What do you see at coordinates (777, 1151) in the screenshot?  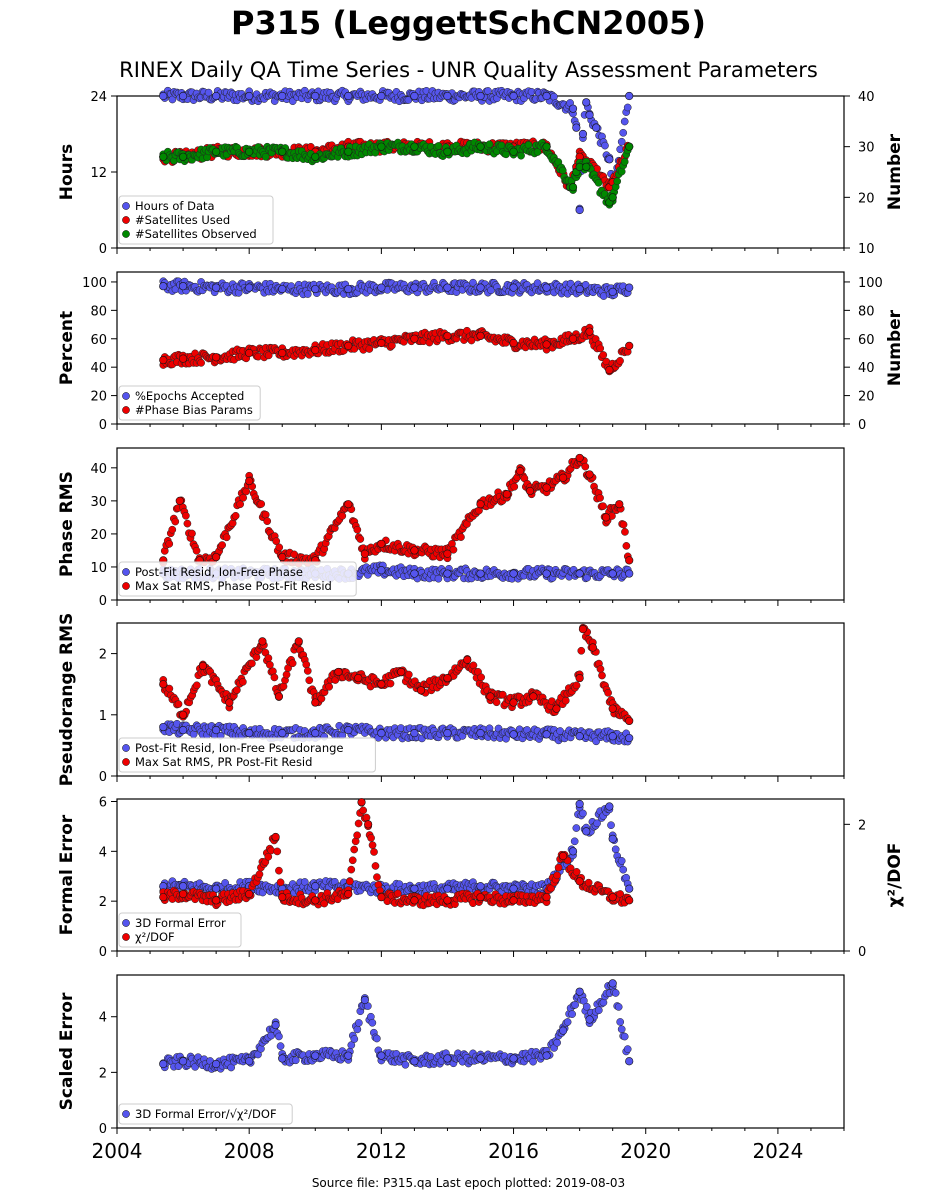 I see `x-tick-label: 2024` at bounding box center [777, 1151].